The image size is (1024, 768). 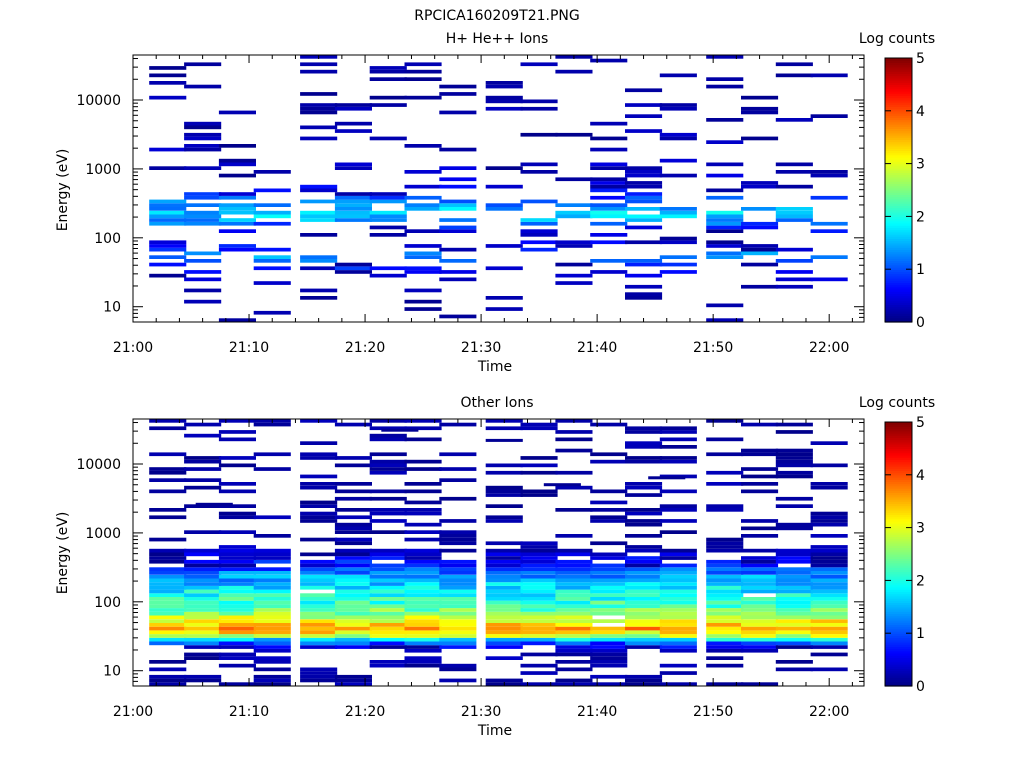 What do you see at coordinates (920, 634) in the screenshot?
I see `colorbar-tick-label: 1` at bounding box center [920, 634].